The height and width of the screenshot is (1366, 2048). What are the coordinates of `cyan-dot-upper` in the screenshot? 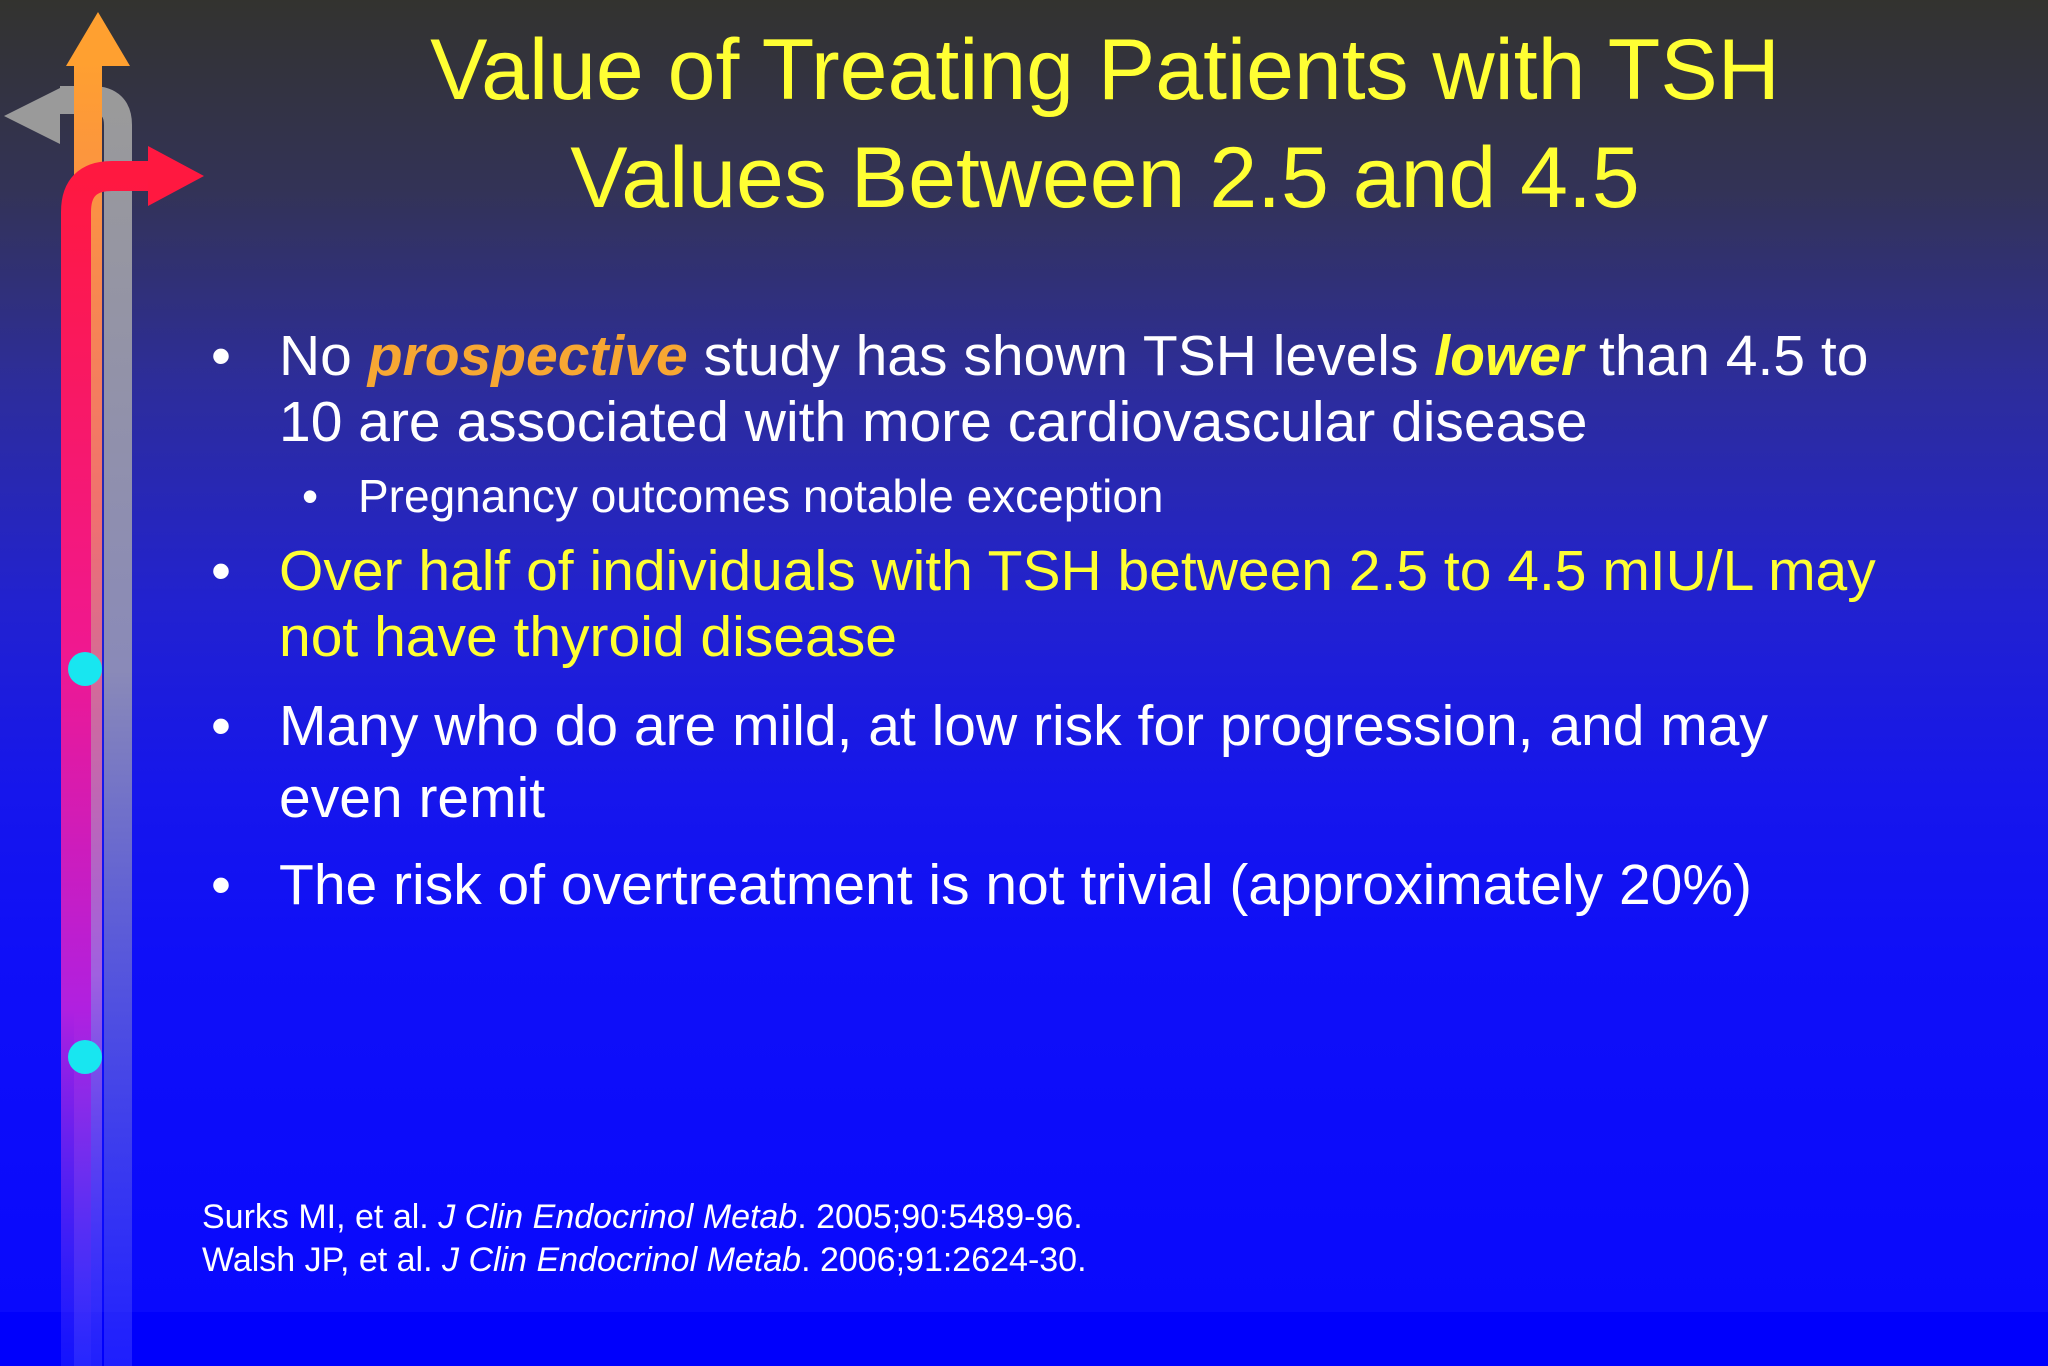 It's located at (85, 669).